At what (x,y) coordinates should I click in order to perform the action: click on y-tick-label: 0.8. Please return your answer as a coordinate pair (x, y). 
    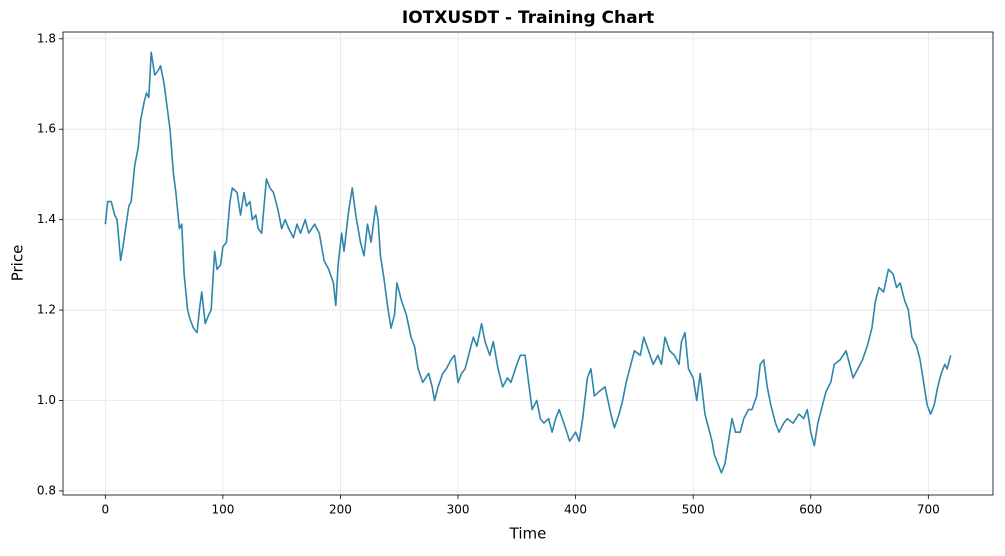
    Looking at the image, I should click on (46, 490).